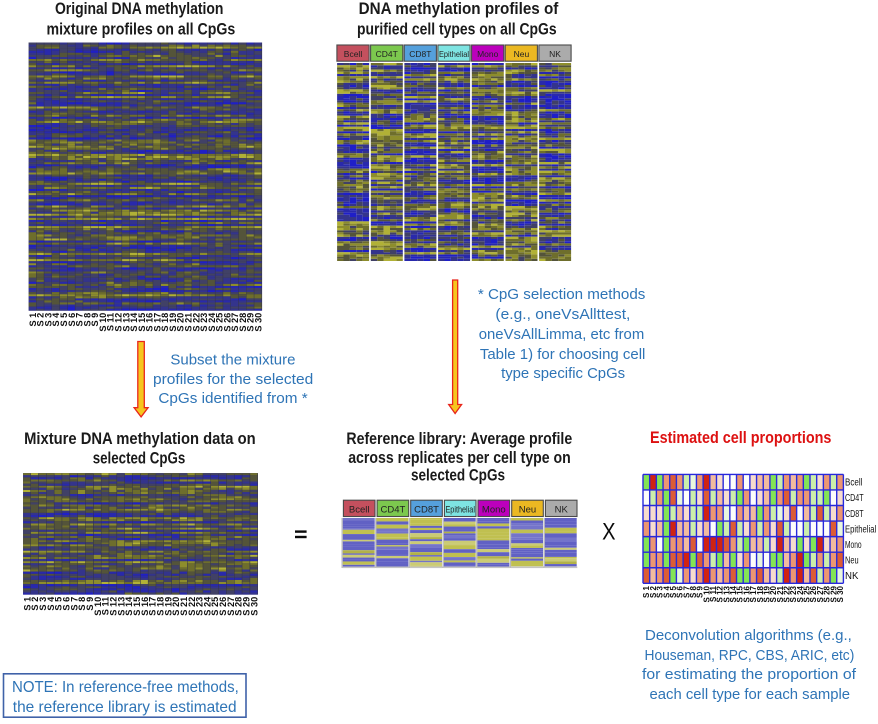 This screenshot has height=724, width=878. I want to click on svg-text:purified cell types on all CpG: purified cell types on all CpGs, so click(457, 29).